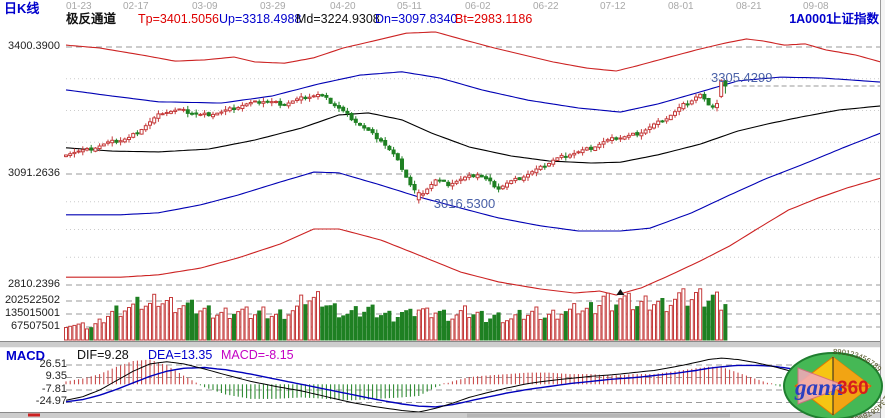 This screenshot has width=885, height=418. What do you see at coordinates (260, 19) in the screenshot?
I see `channel-up-value: Up=3318.4988` at bounding box center [260, 19].